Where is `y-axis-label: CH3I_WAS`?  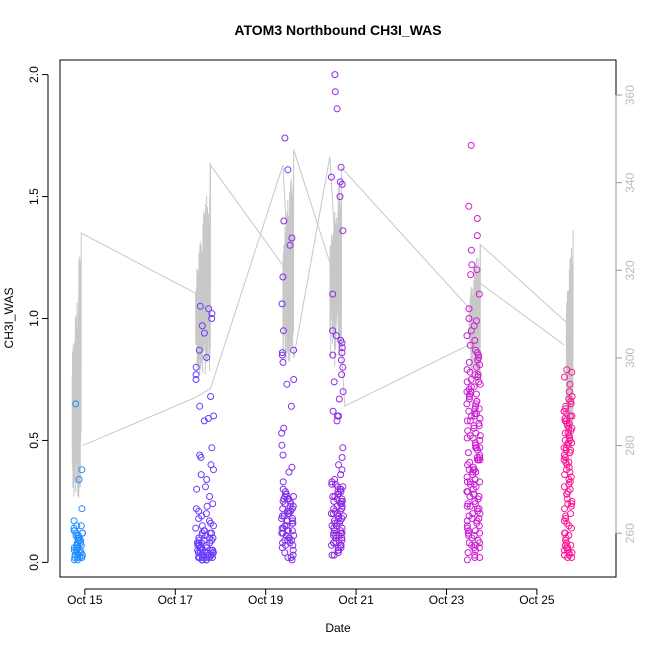
y-axis-label: CH3I_WAS is located at coordinates (9, 318).